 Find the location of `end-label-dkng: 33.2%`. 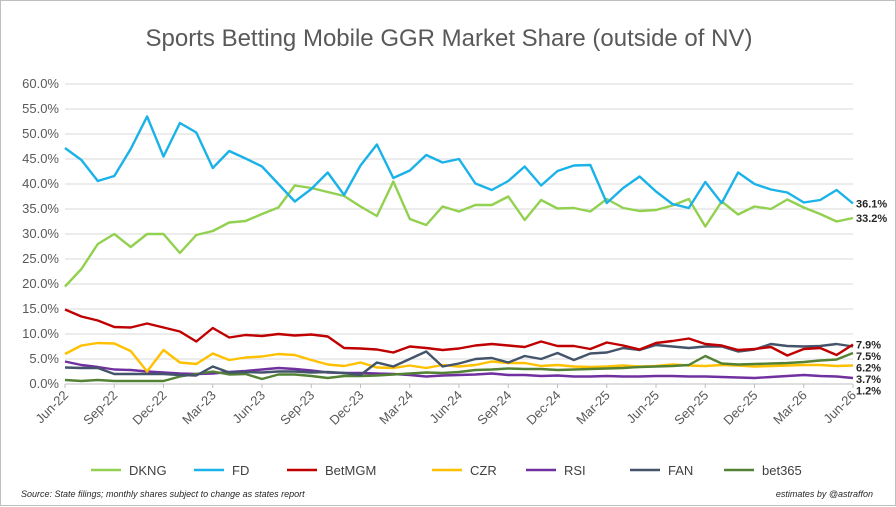

end-label-dkng: 33.2% is located at coordinates (871, 219).